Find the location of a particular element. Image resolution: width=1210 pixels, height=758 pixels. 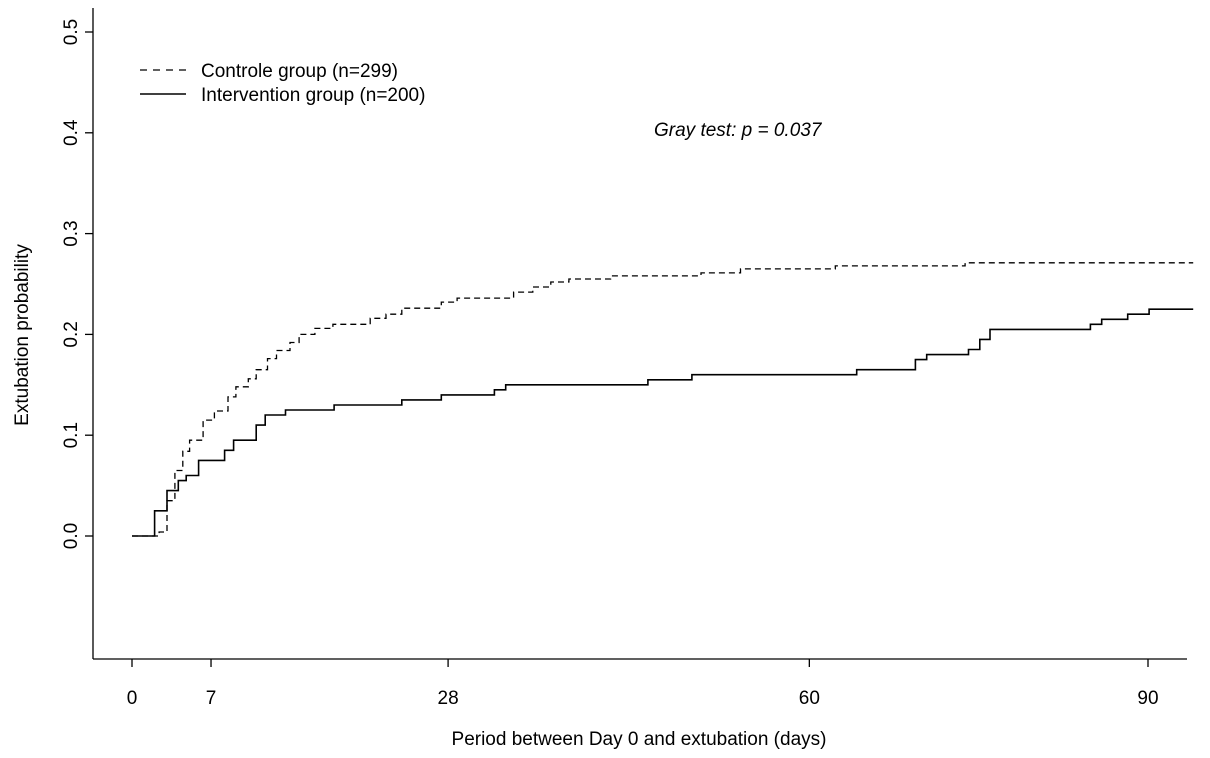

y-tick-label: 0.0 is located at coordinates (71, 536).